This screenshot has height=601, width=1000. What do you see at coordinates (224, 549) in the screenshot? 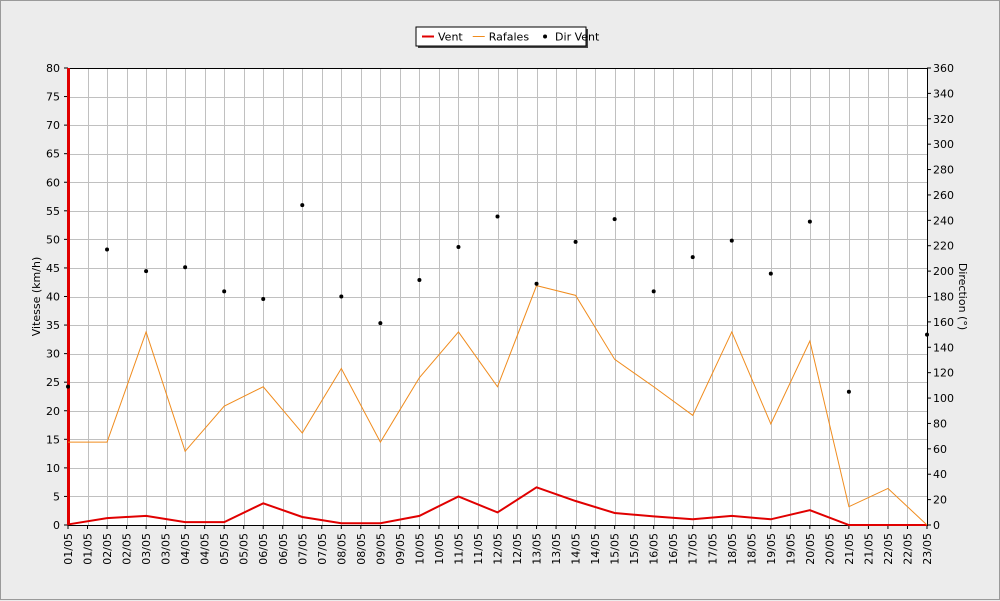
I see `x-tick-label: 05/05` at bounding box center [224, 549].